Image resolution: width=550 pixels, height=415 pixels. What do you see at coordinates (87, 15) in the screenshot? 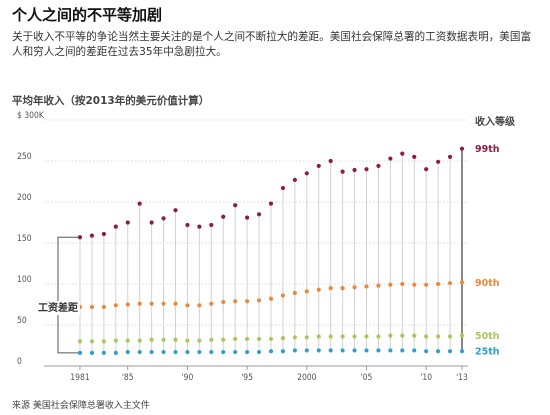
I see `page-title: 个人之间的不平等加剧` at bounding box center [87, 15].